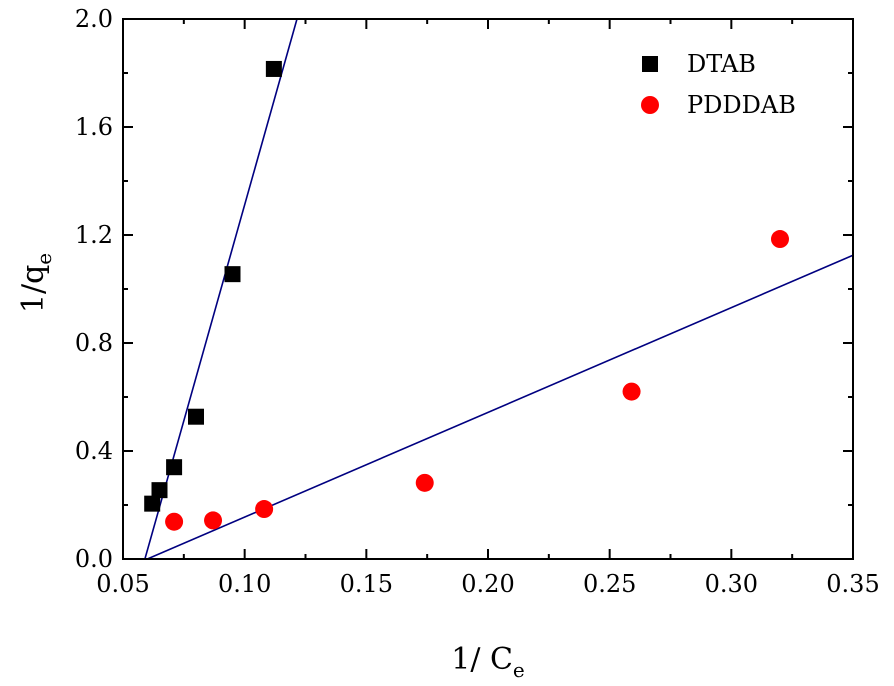 The width and height of the screenshot is (894, 686). I want to click on legend-marker-pdddab, so click(650, 105).